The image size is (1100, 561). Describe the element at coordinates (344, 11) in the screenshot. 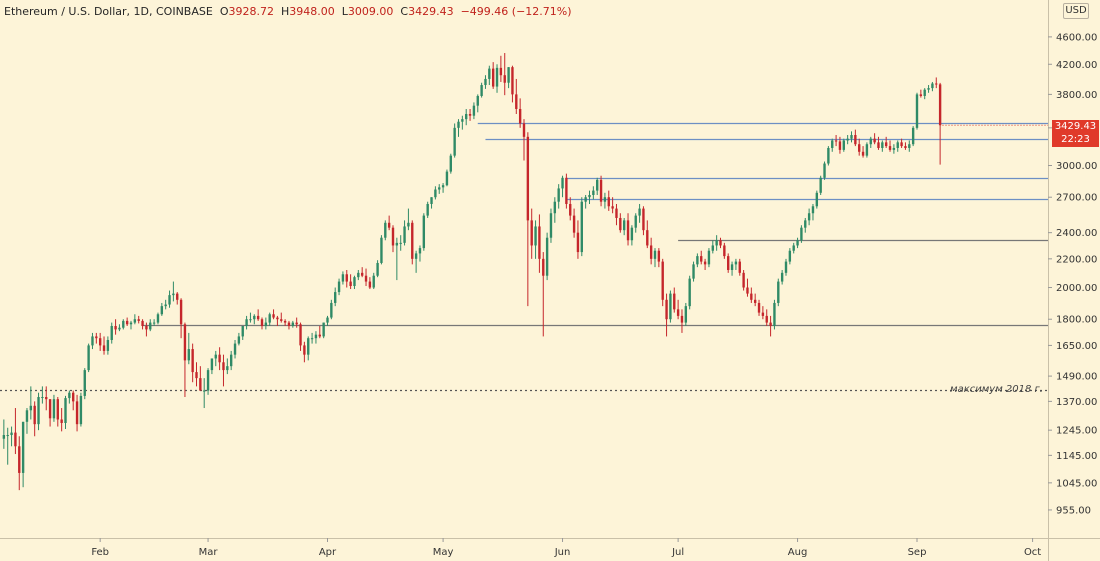

I see `low-label: L` at that location.